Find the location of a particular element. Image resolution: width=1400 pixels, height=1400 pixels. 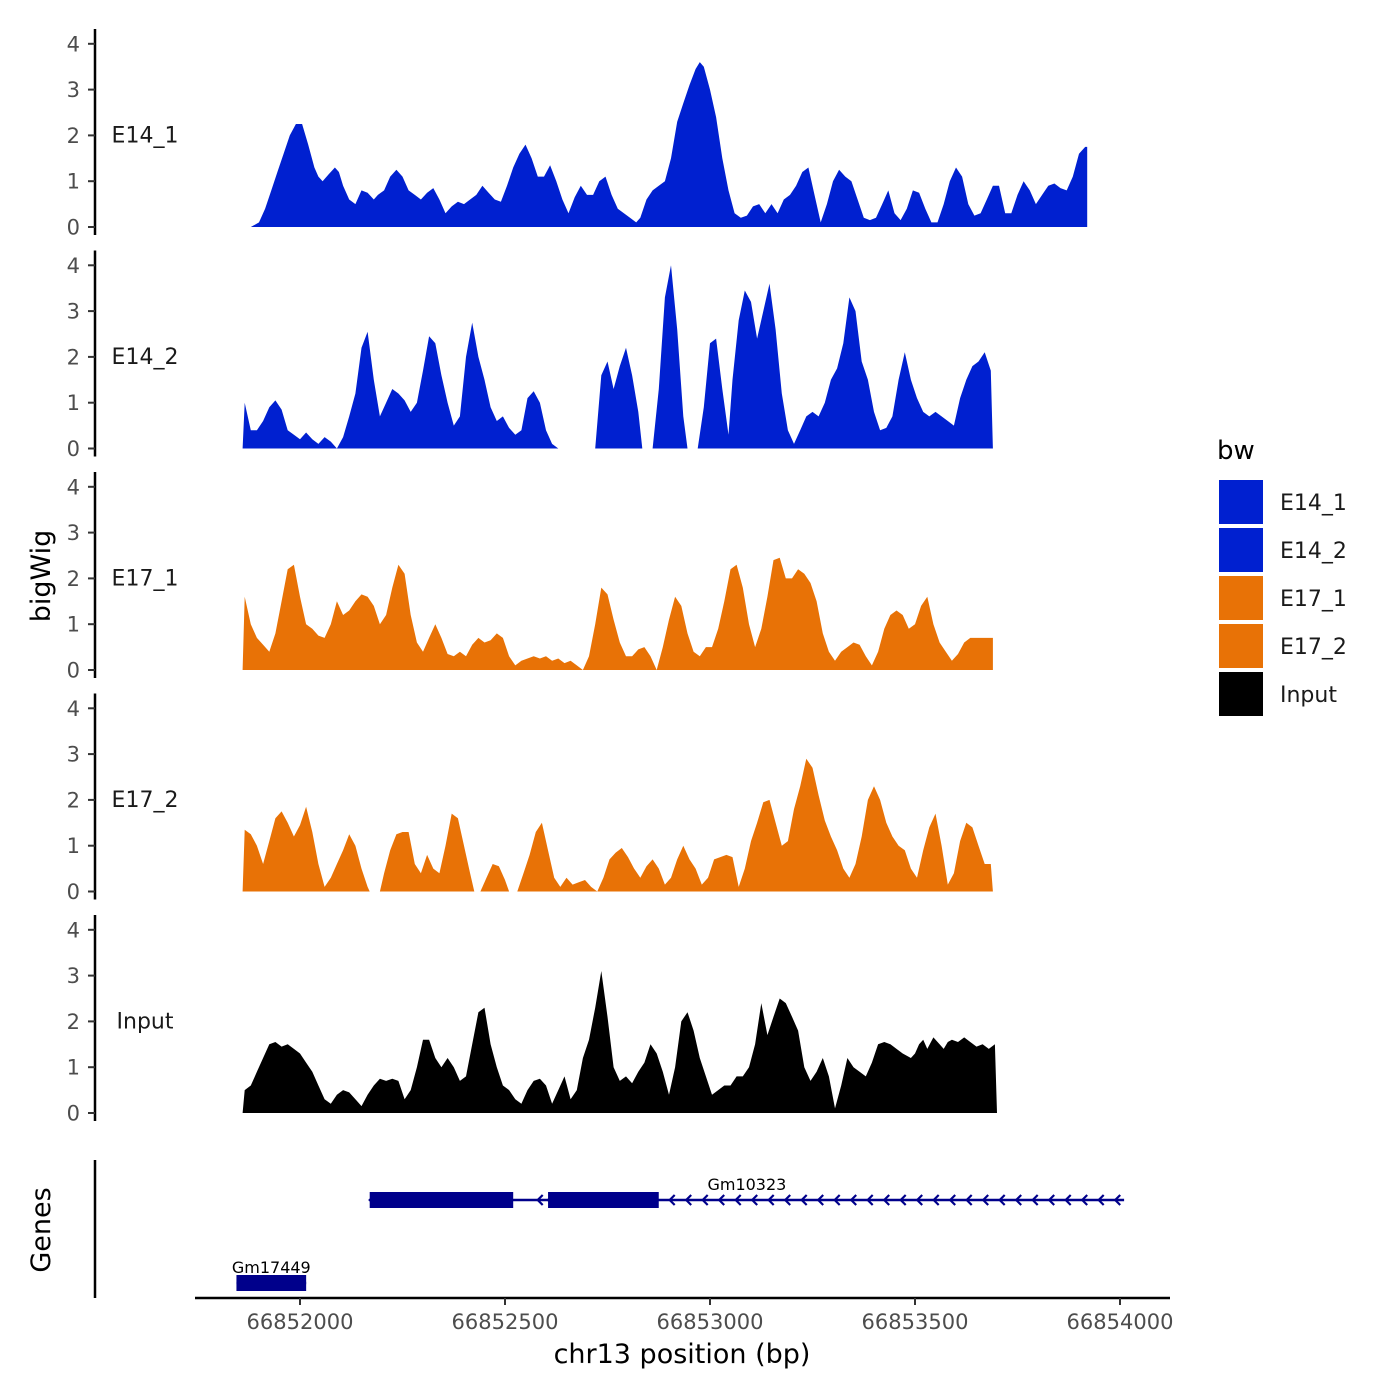

x-tick-label: 66853500 is located at coordinates (915, 1322).